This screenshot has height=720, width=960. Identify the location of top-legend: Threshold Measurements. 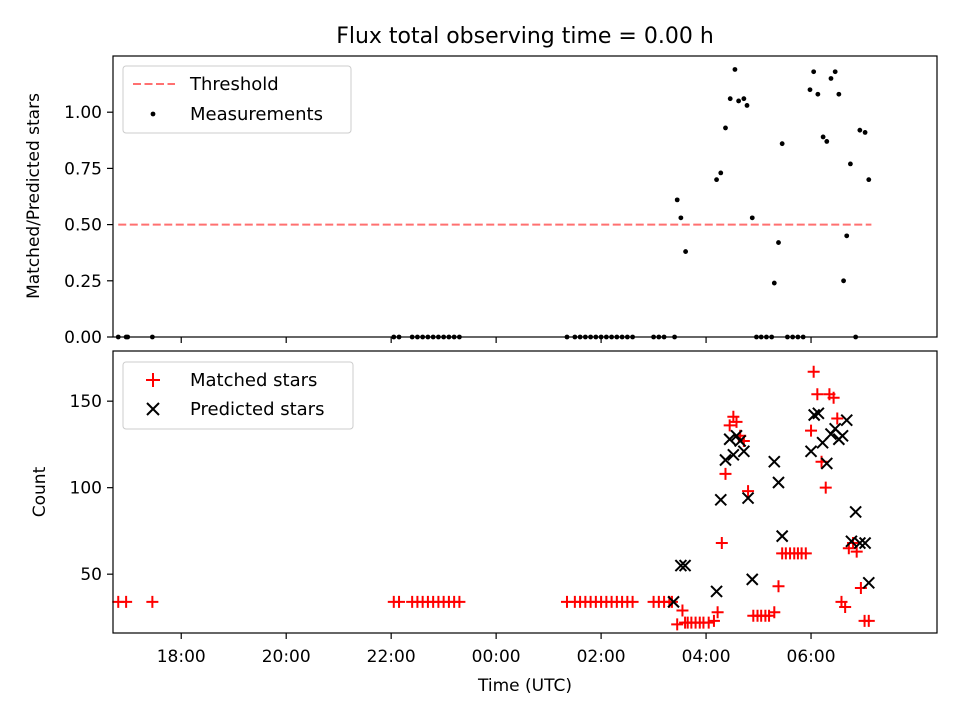
(237, 99).